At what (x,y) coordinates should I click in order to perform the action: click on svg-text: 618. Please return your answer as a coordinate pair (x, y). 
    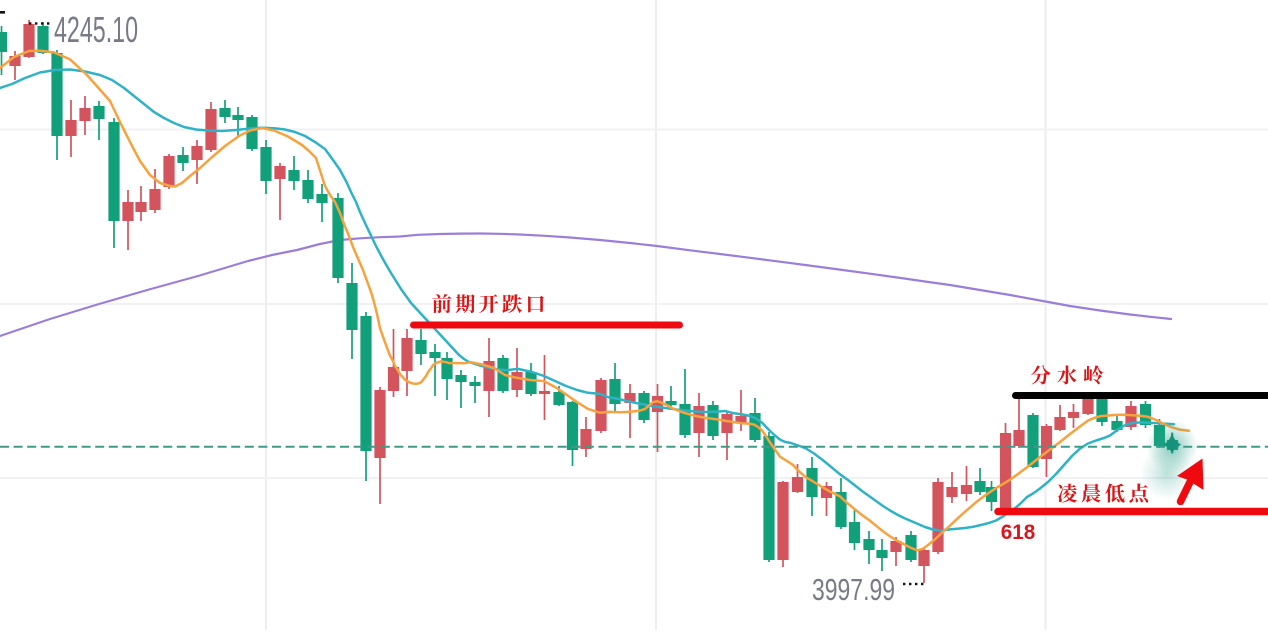
    Looking at the image, I should click on (1018, 532).